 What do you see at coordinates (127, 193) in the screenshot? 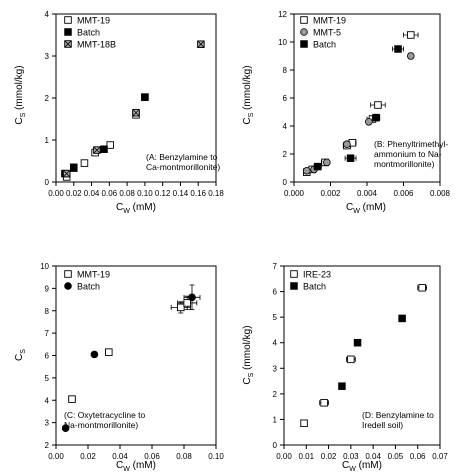
I see `x-tick-label: 0.08` at bounding box center [127, 193].